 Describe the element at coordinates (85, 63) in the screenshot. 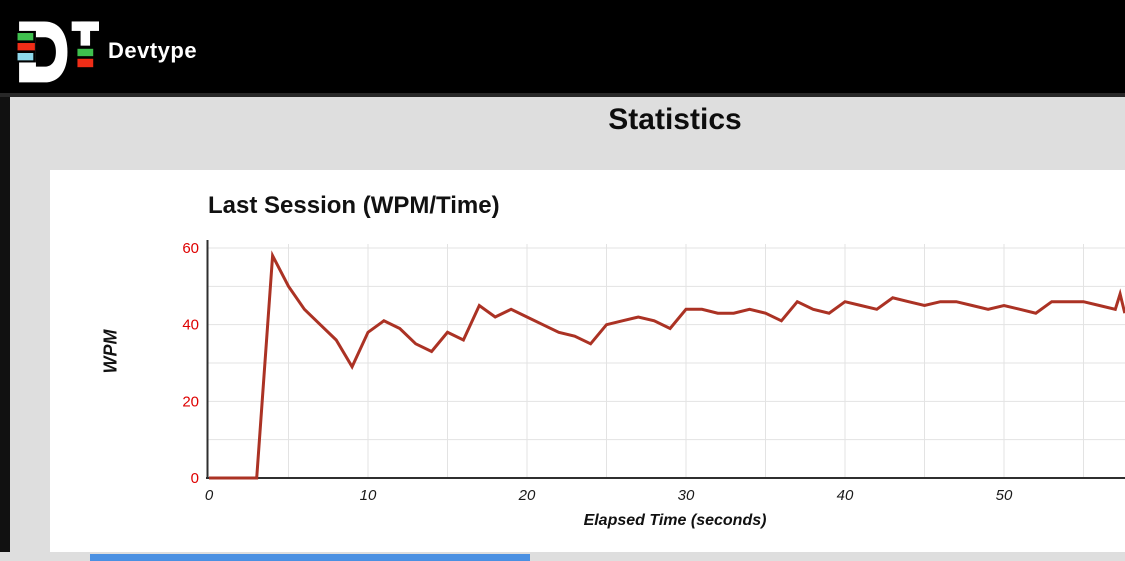

I see `logo-t-bar-red` at that location.